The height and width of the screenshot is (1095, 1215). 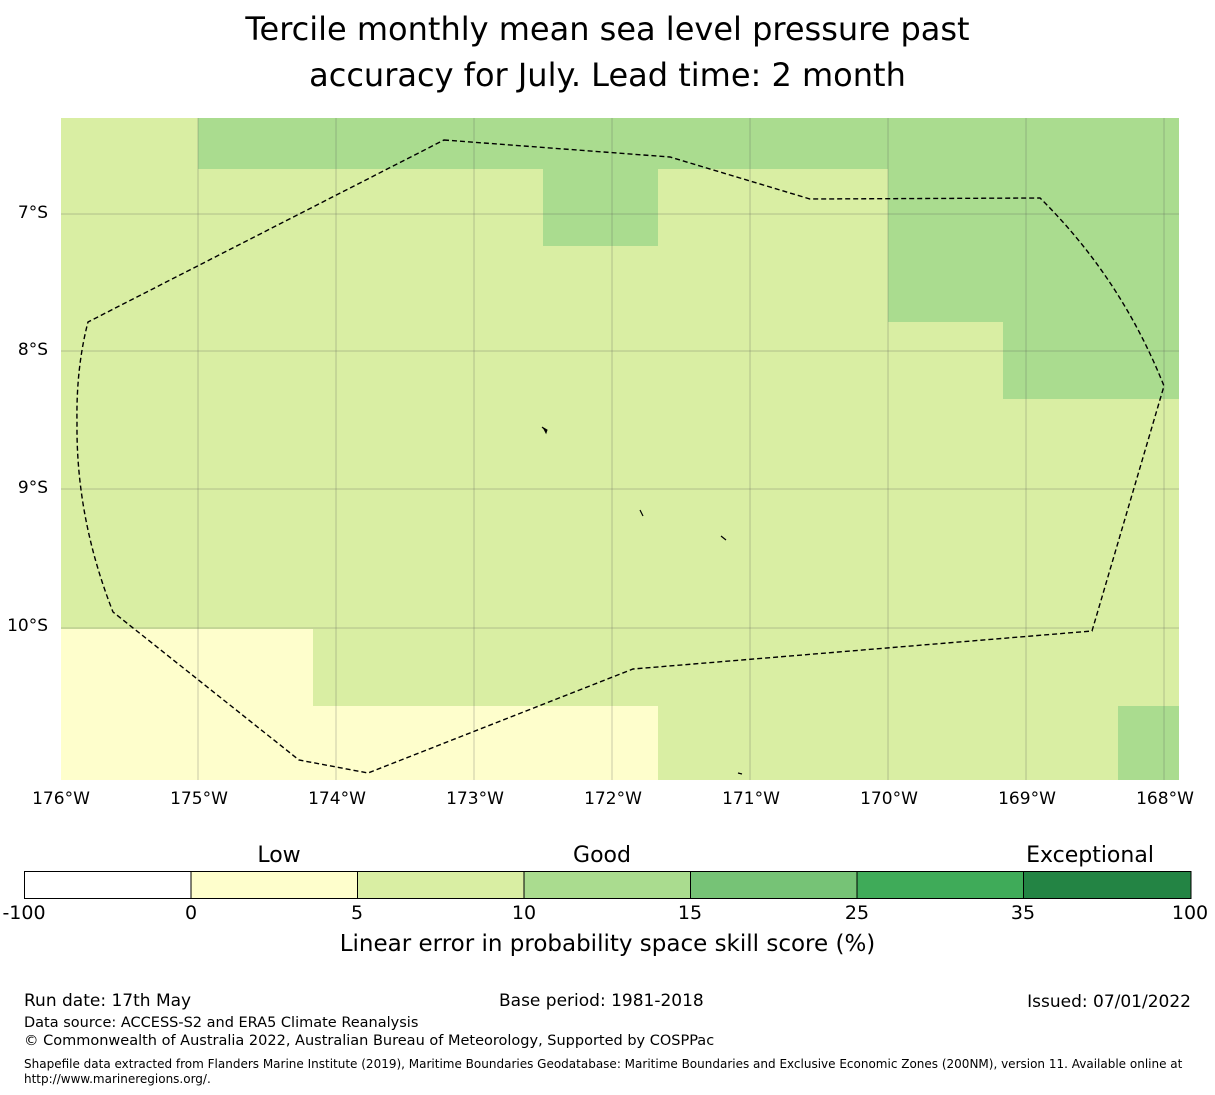 What do you see at coordinates (337, 799) in the screenshot?
I see `x-tick-label: 174°W` at bounding box center [337, 799].